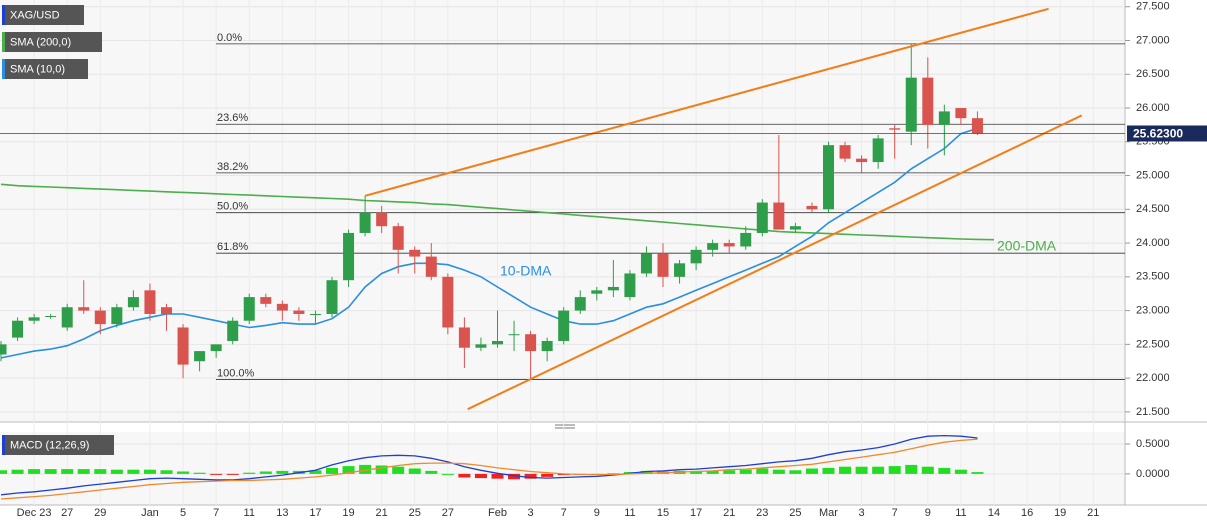  Describe the element at coordinates (236, 373) in the screenshot. I see `fib-label: 100.0%` at that location.